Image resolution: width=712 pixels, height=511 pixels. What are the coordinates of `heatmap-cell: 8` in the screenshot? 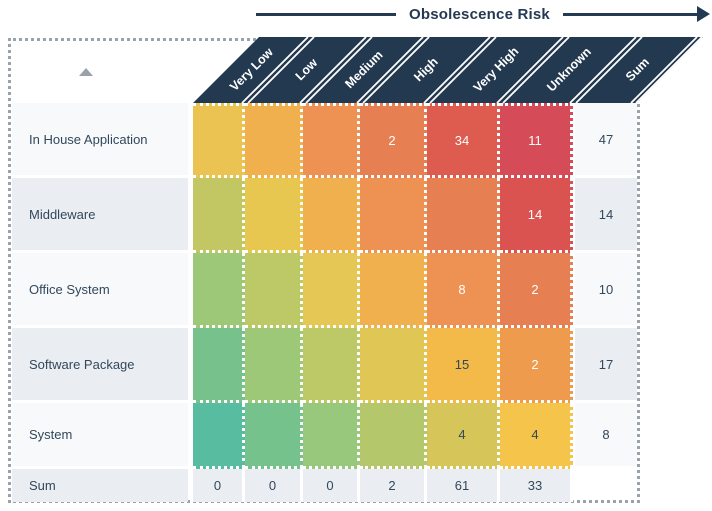 It's located at (463, 290).